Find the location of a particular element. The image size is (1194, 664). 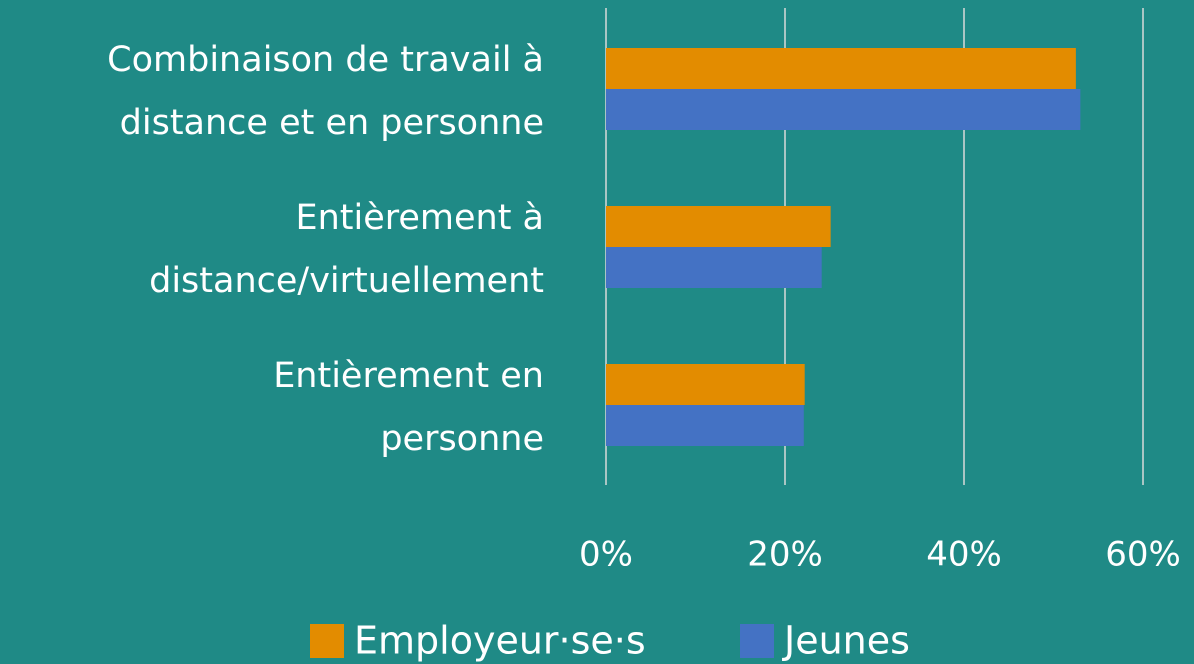

category-label: Entièrement en personne is located at coordinates (408, 407).